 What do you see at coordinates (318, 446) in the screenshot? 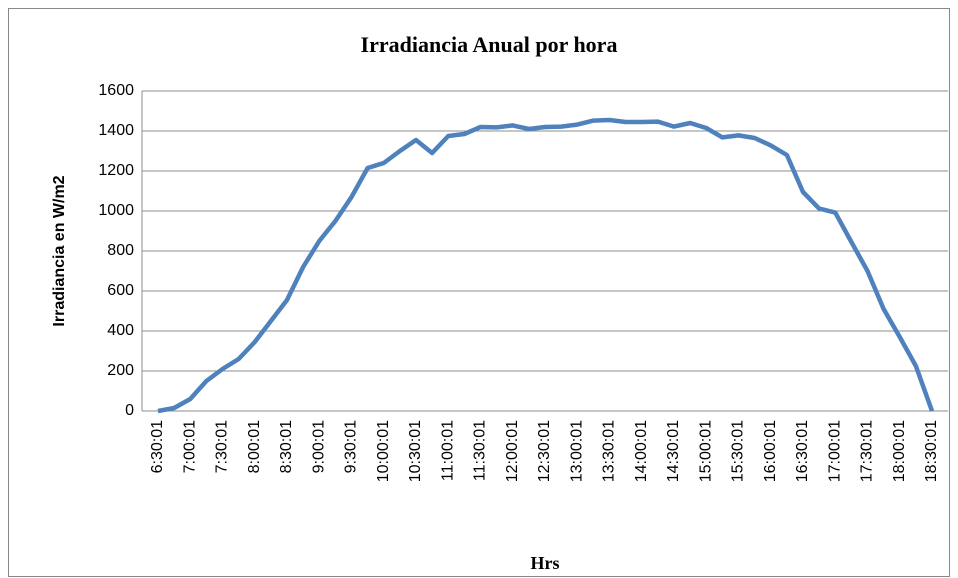
I see `x-tick-label: 9:00:01` at bounding box center [318, 446].